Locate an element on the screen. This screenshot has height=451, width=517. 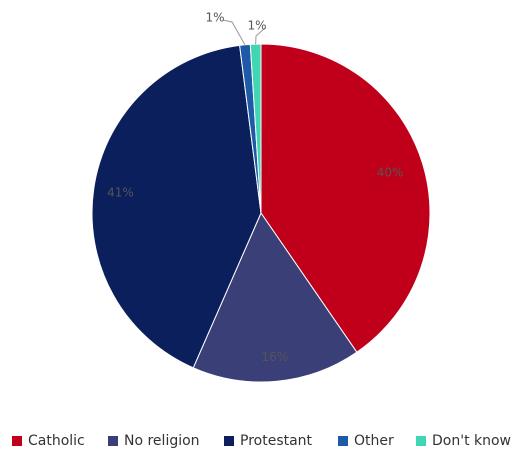
legend-label-protestant: Protestant is located at coordinates (276, 441).